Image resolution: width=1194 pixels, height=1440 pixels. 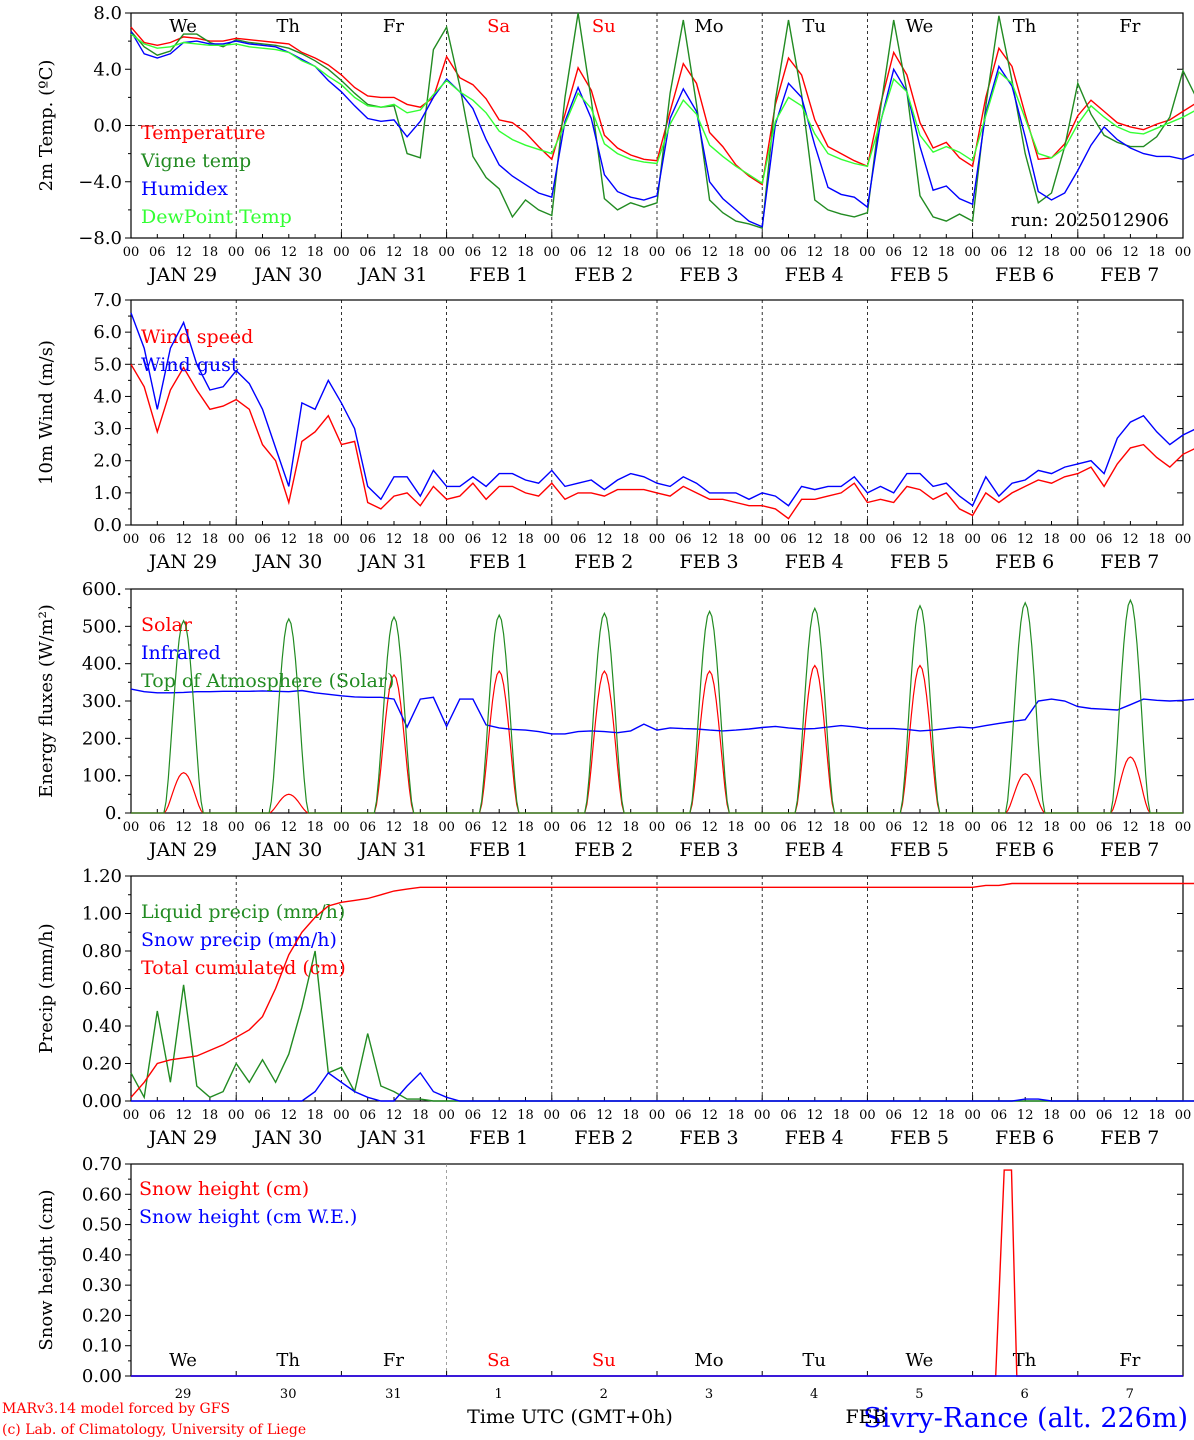 What do you see at coordinates (102, 1225) in the screenshot?
I see `y-tick-label: 0.50` at bounding box center [102, 1225].